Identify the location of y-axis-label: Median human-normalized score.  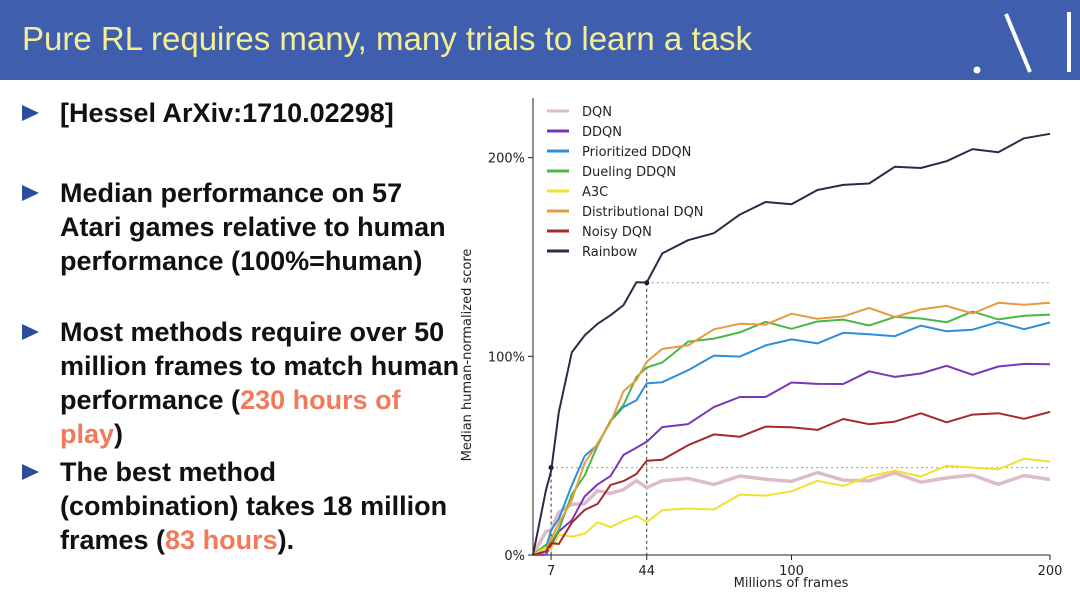
(467, 355).